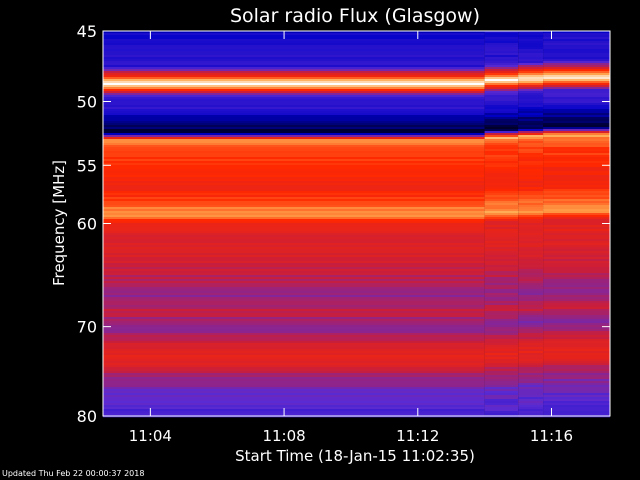 This screenshot has height=480, width=640. I want to click on x-tick-label: 11:12, so click(417, 436).